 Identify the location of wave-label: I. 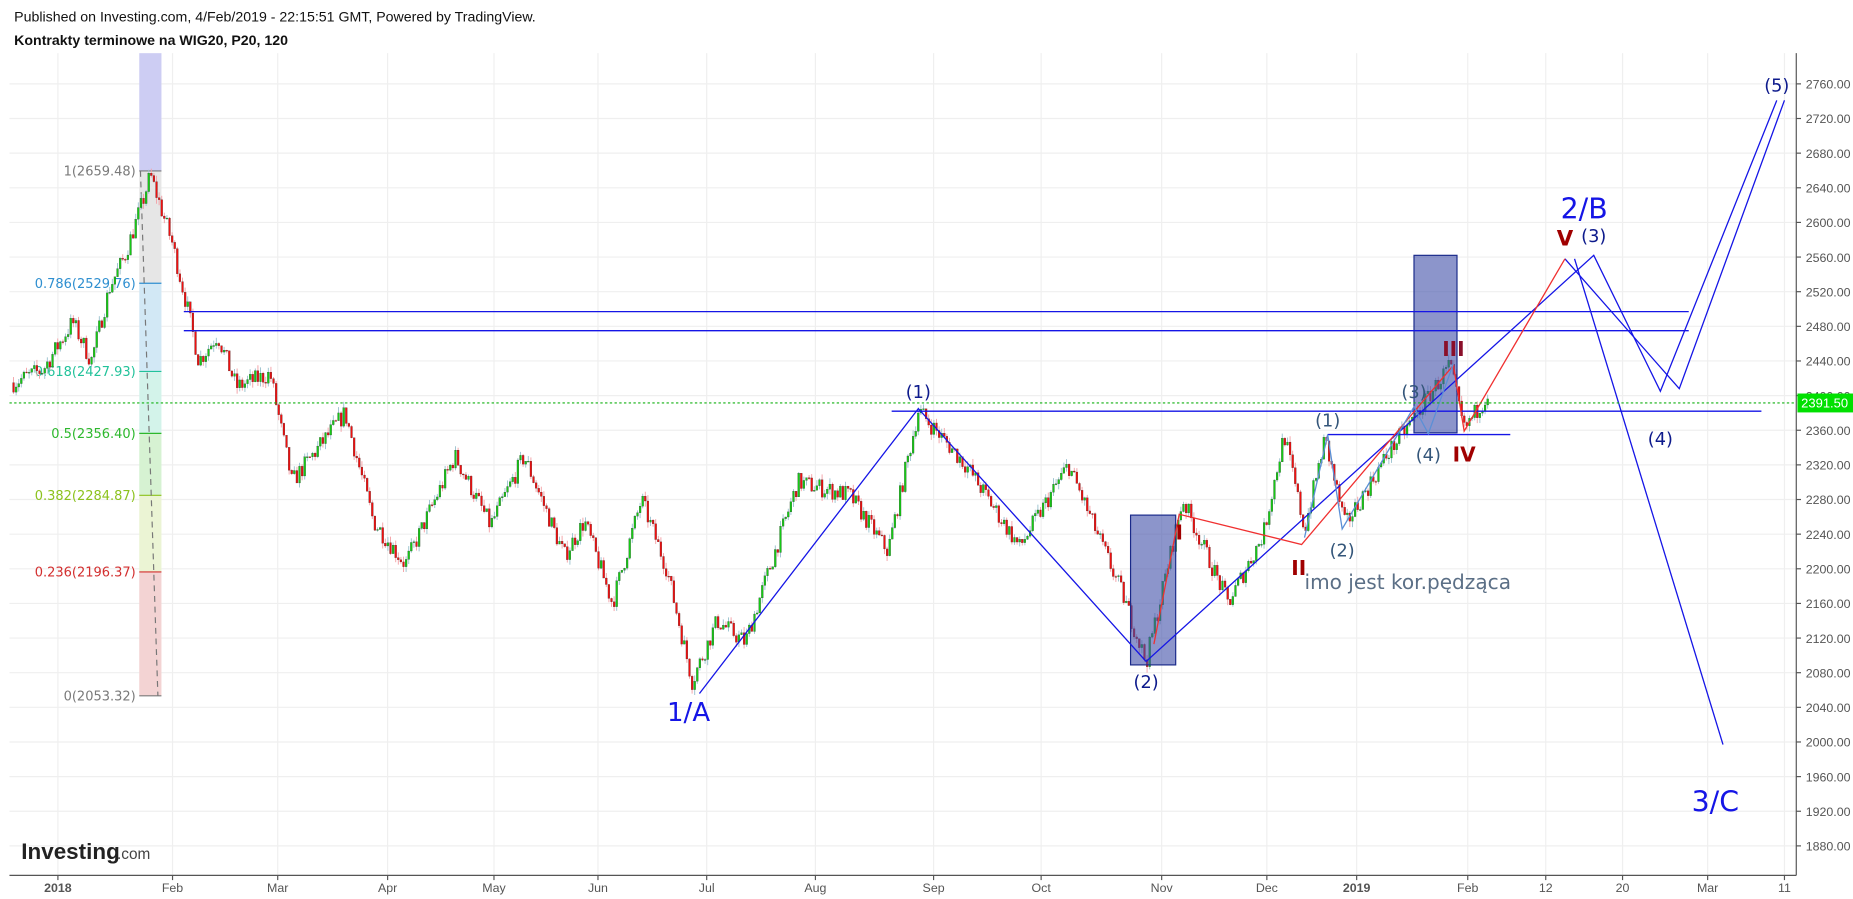
(1178, 533).